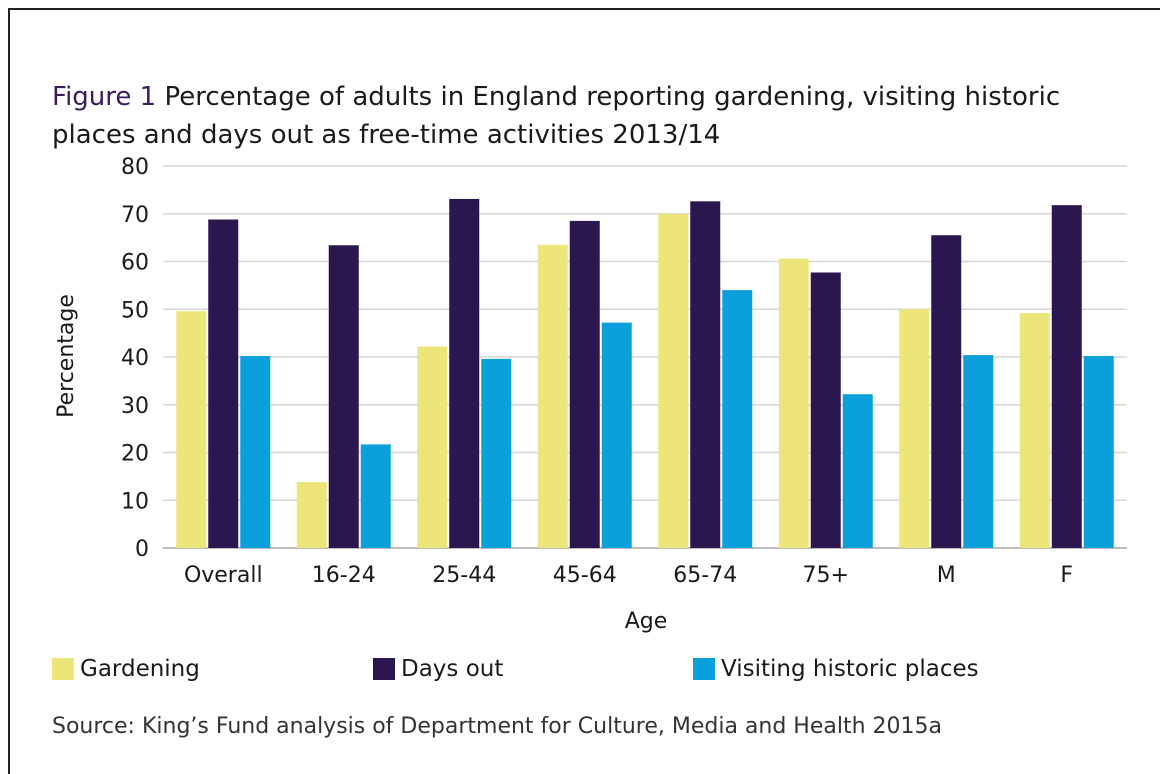  I want to click on bar-gardening-overall, so click(191, 429).